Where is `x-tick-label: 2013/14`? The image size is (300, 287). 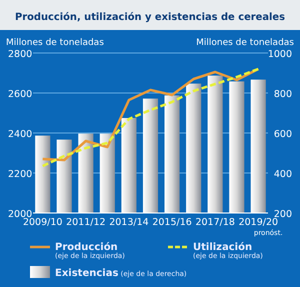
x-tick-label: 2013/14 is located at coordinates (129, 222).